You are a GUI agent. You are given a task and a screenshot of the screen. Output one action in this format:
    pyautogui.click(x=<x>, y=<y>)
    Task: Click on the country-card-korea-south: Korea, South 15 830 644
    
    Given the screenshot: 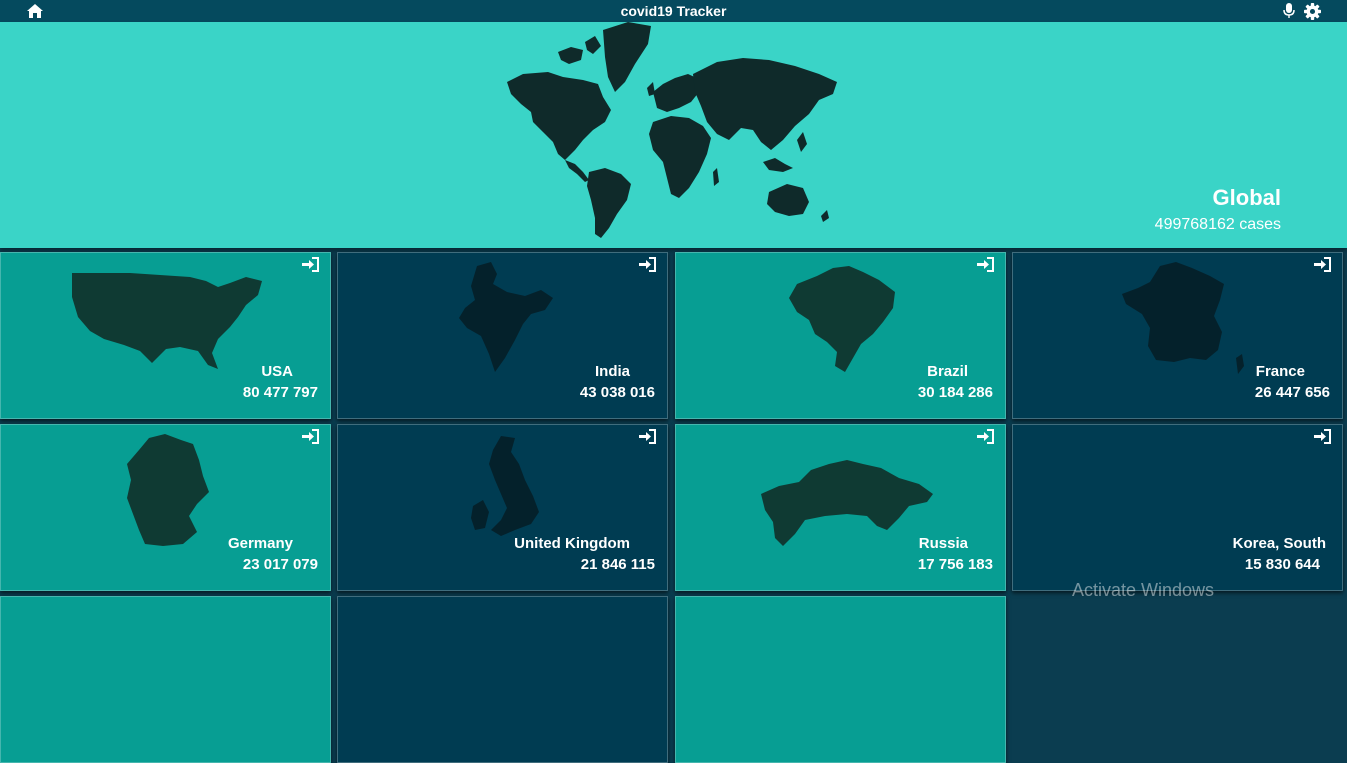 What is the action you would take?
    pyautogui.click(x=1177, y=507)
    